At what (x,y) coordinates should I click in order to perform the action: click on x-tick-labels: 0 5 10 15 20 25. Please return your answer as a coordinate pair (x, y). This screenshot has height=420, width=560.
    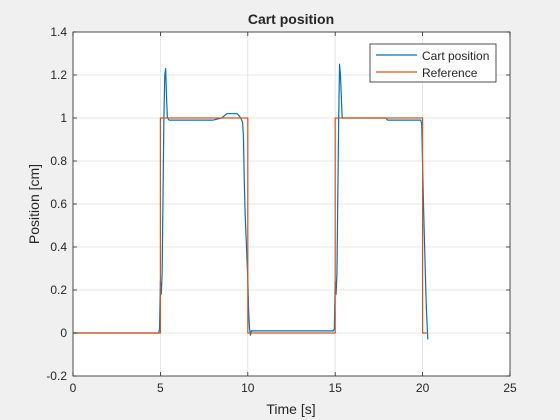
    Looking at the image, I should click on (293, 388).